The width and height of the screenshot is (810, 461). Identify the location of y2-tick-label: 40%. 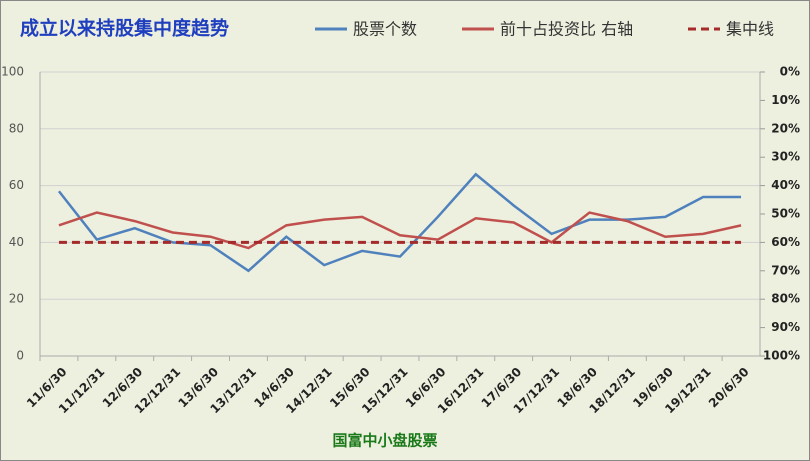
(785, 185).